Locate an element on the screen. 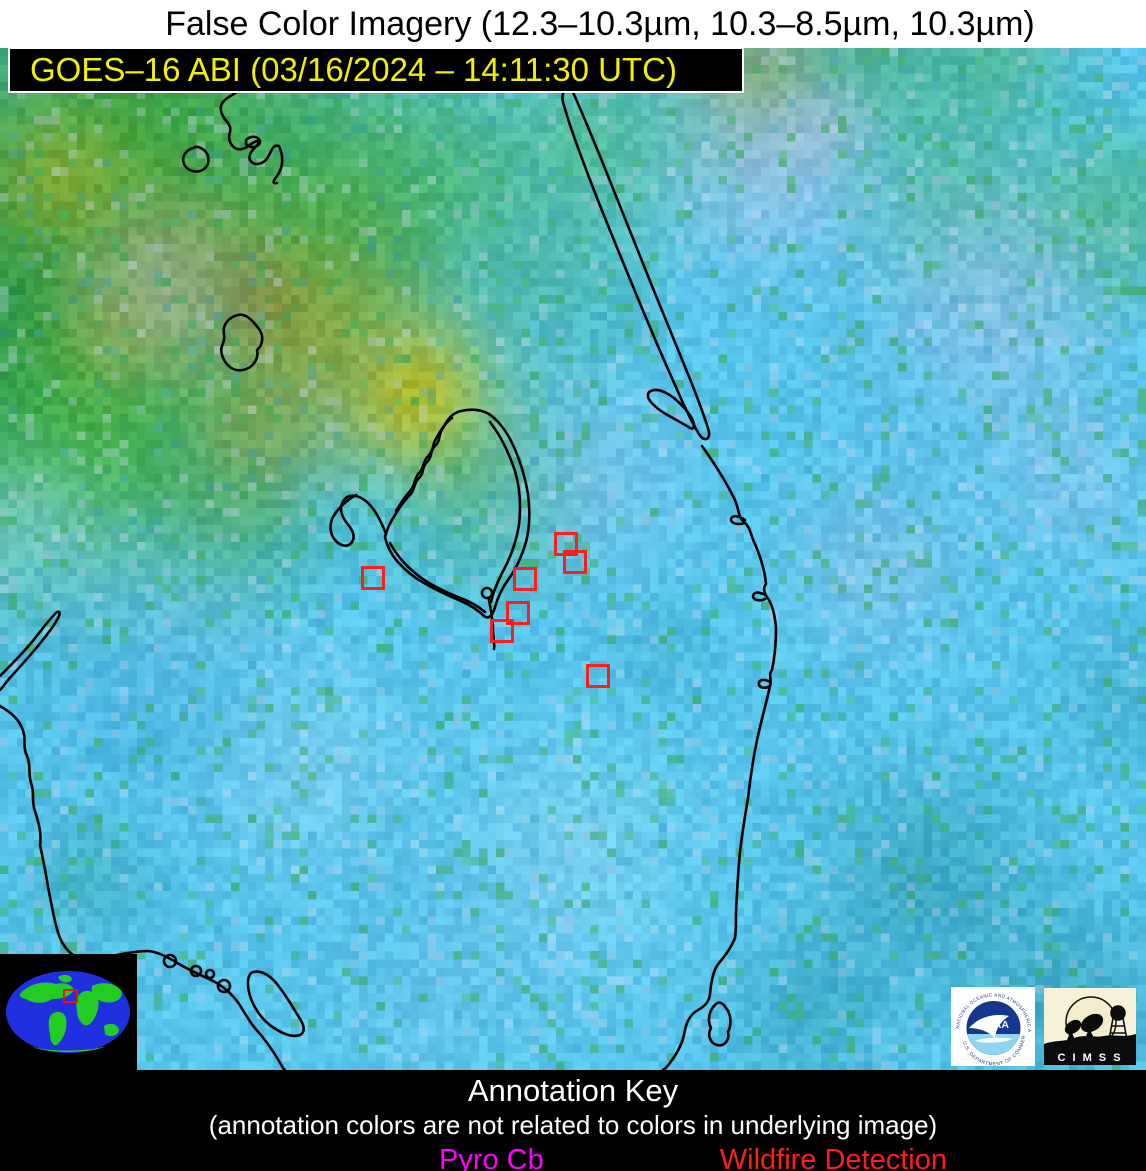 The width and height of the screenshot is (1146, 1171). noaa-label-text: NOAA is located at coordinates (993, 1025).